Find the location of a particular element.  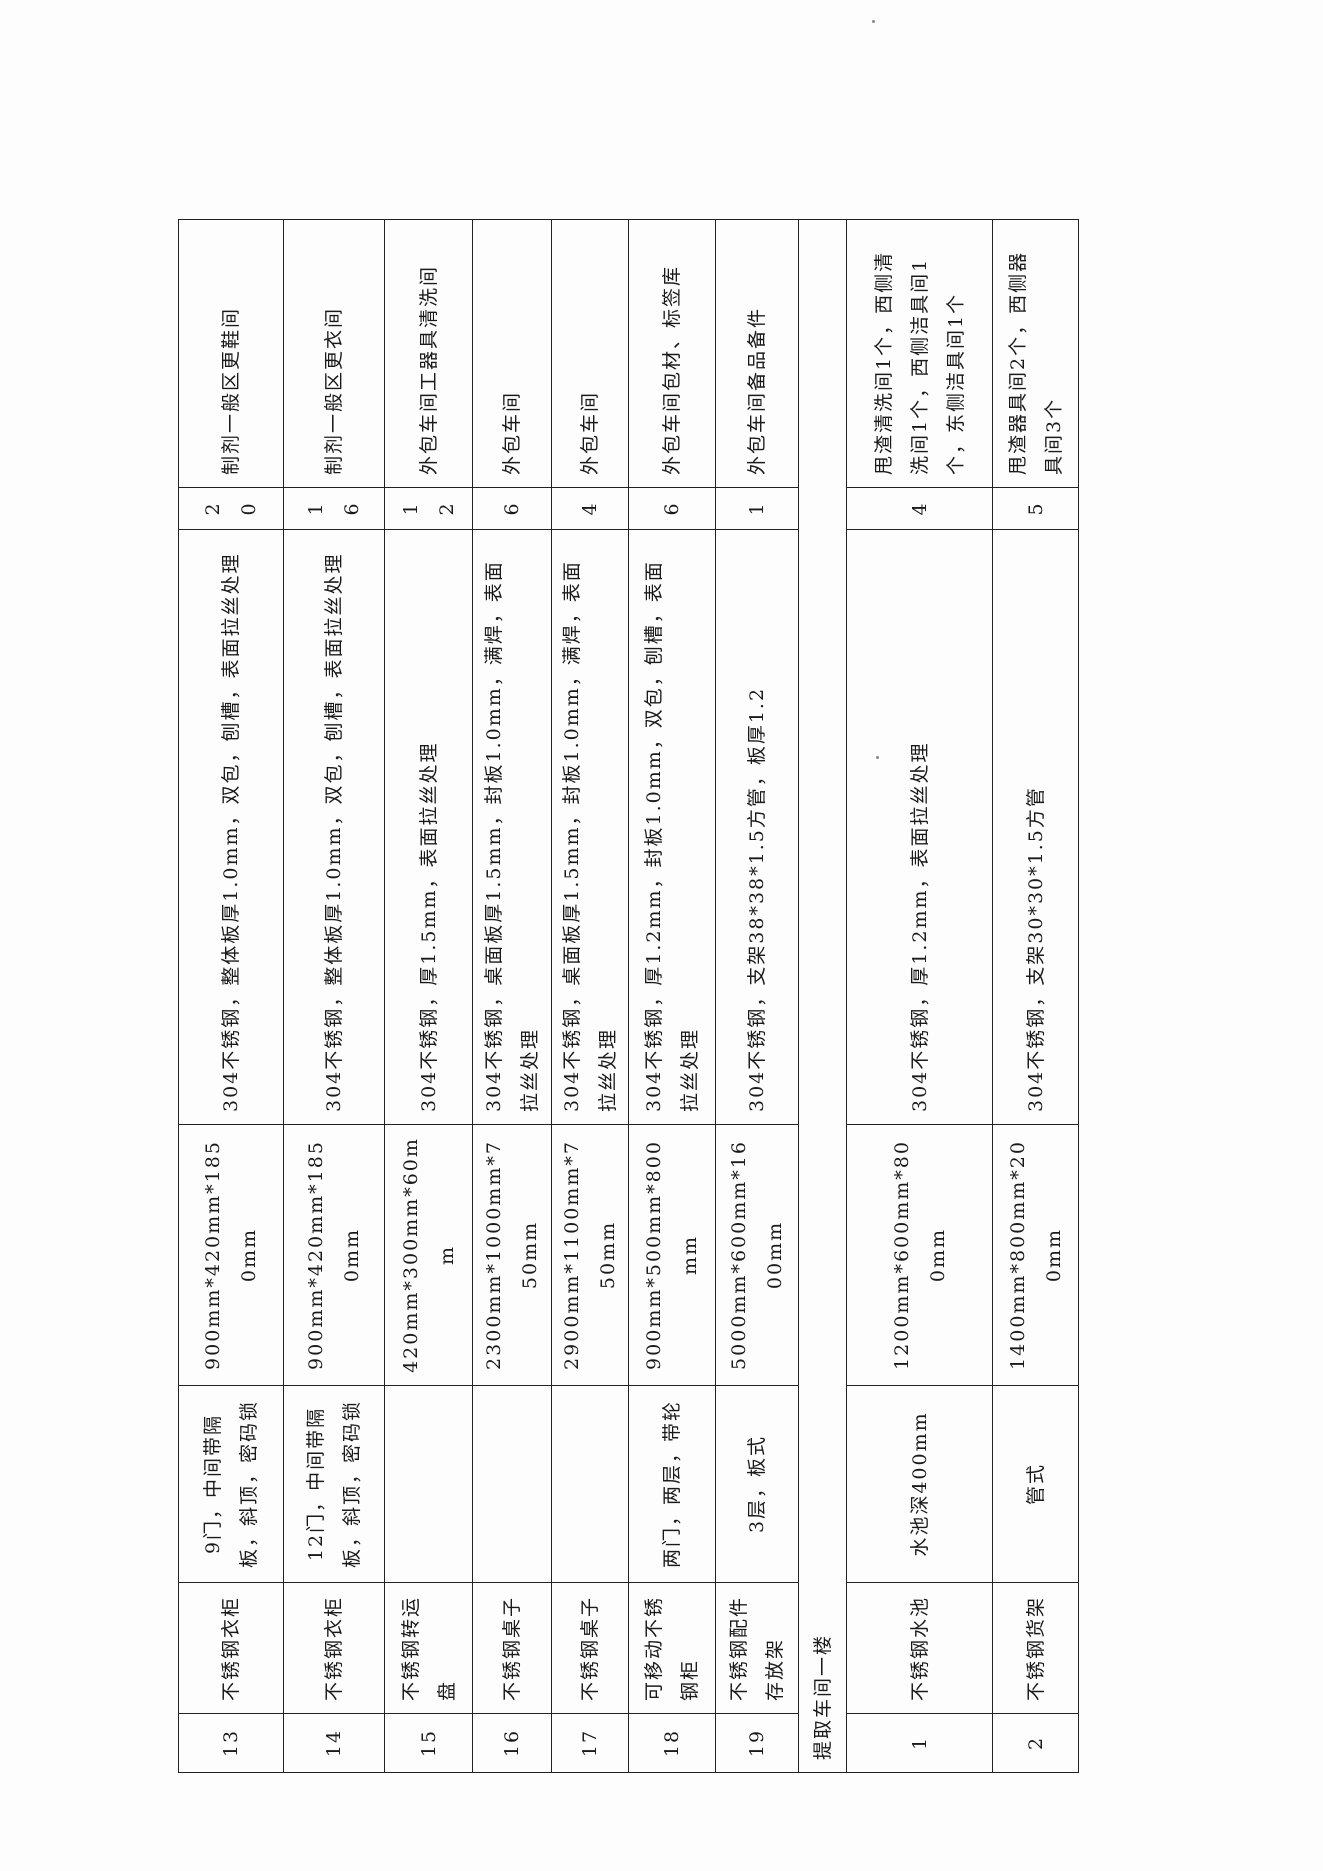

section-header-row: 提取车间一楼 is located at coordinates (822, 996).